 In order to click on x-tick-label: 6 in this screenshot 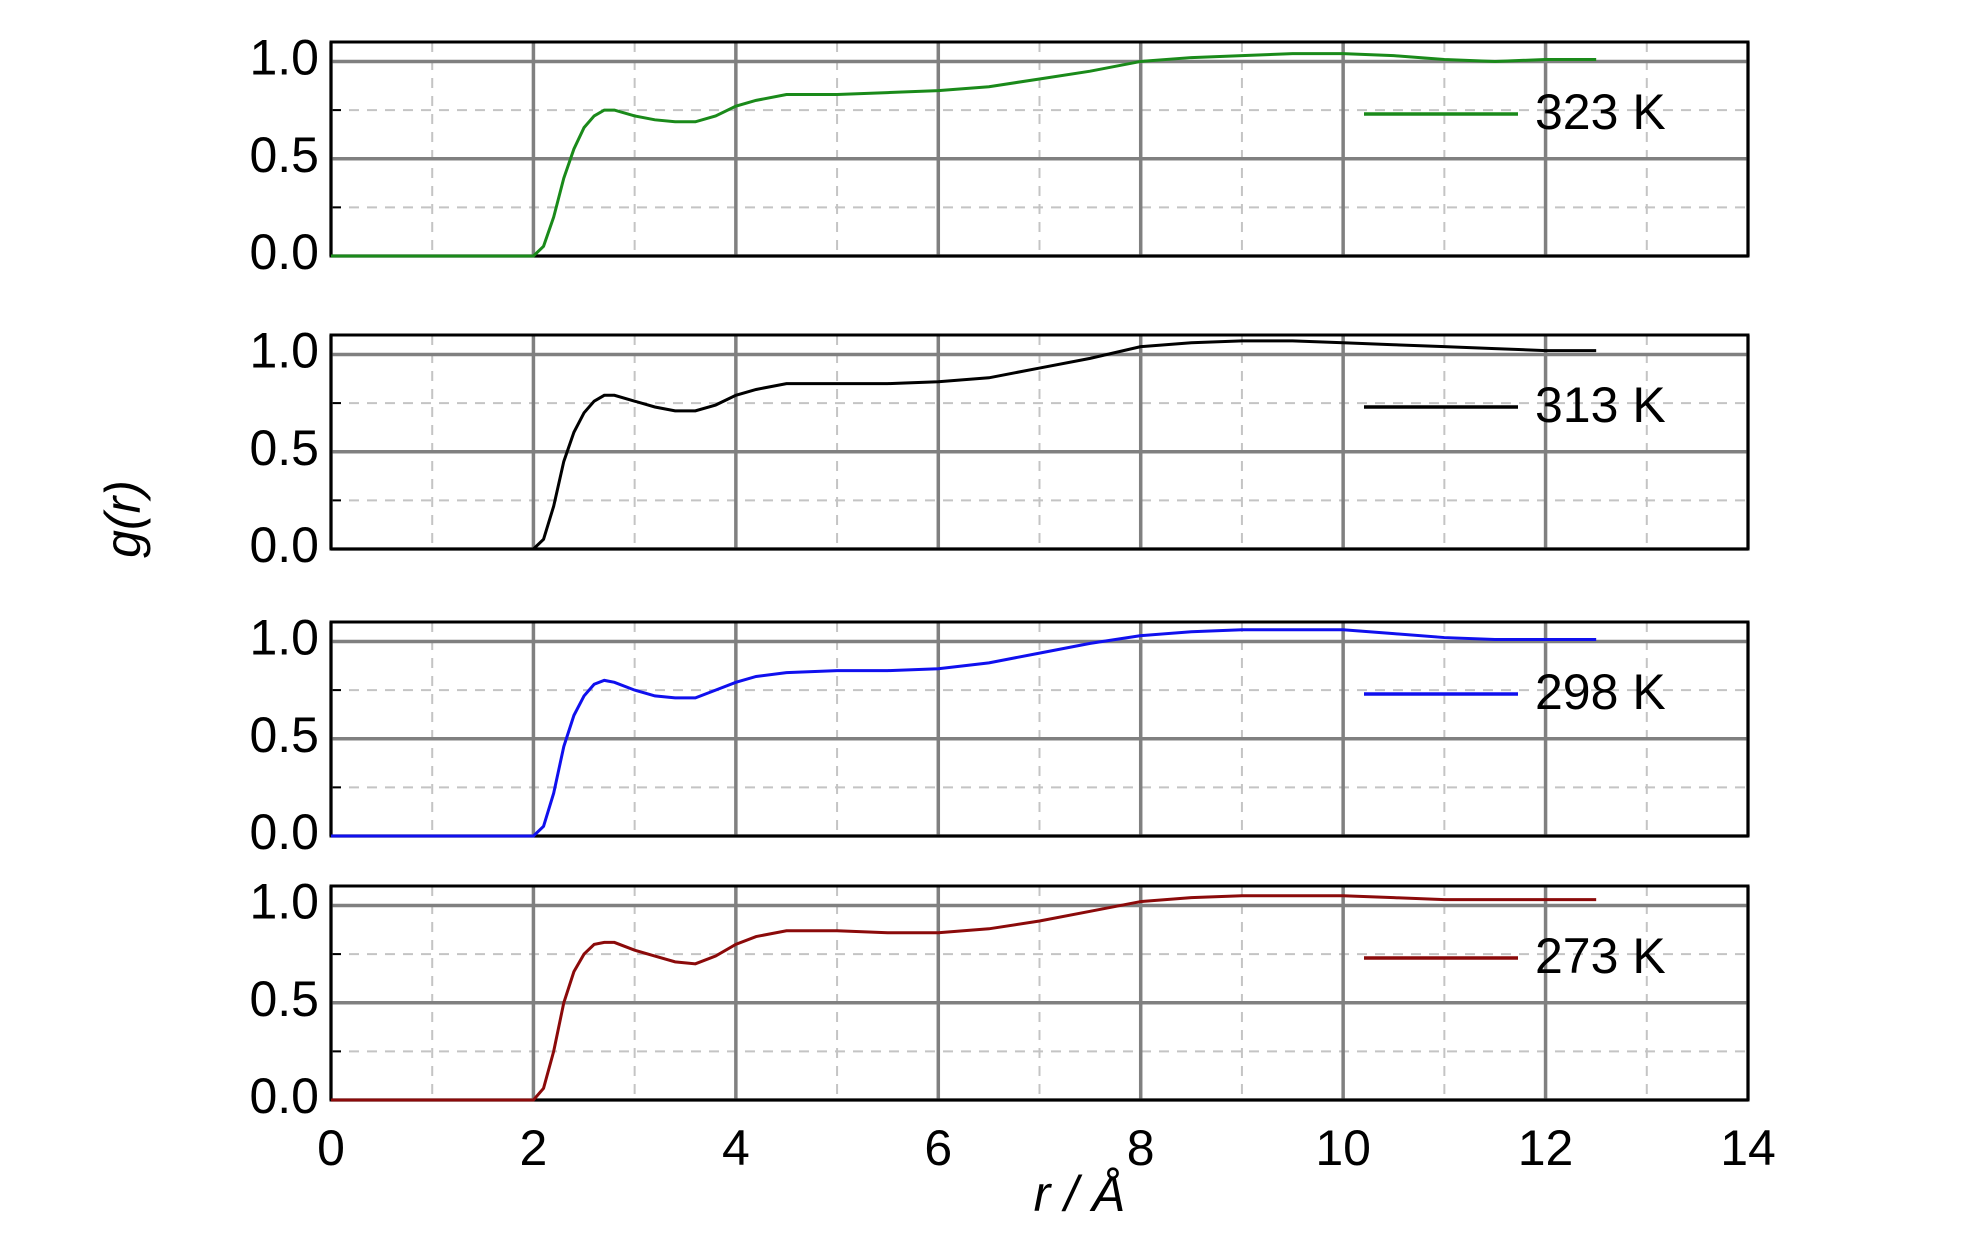, I will do `click(938, 1148)`.